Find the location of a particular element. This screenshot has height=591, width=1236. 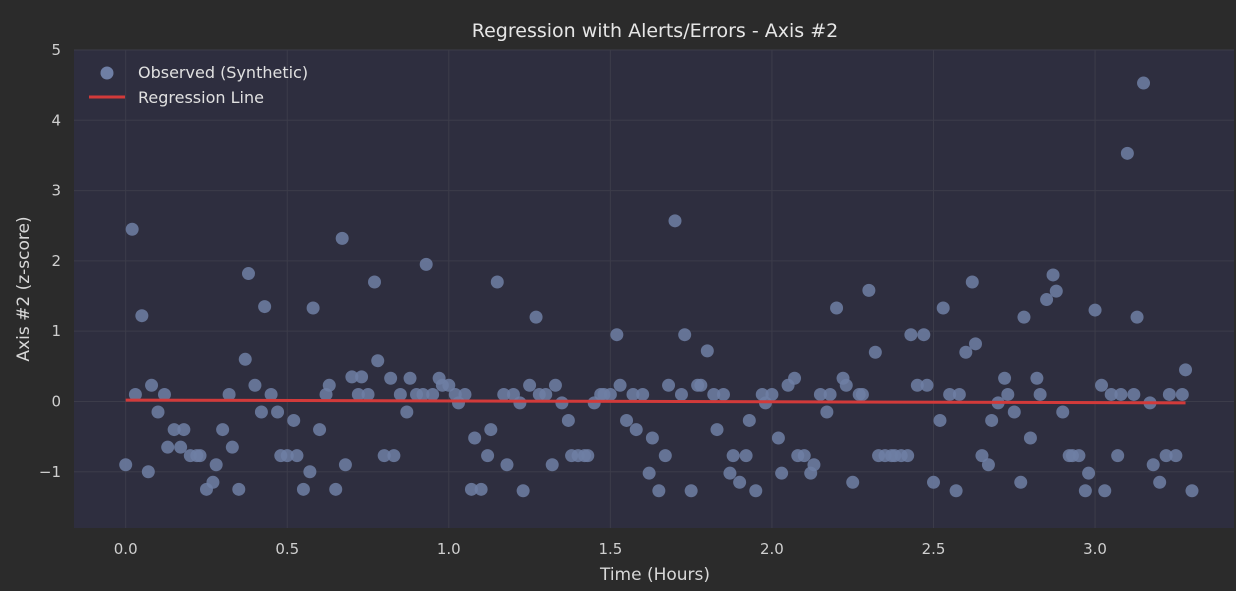

regression-line-group is located at coordinates (655, 401).